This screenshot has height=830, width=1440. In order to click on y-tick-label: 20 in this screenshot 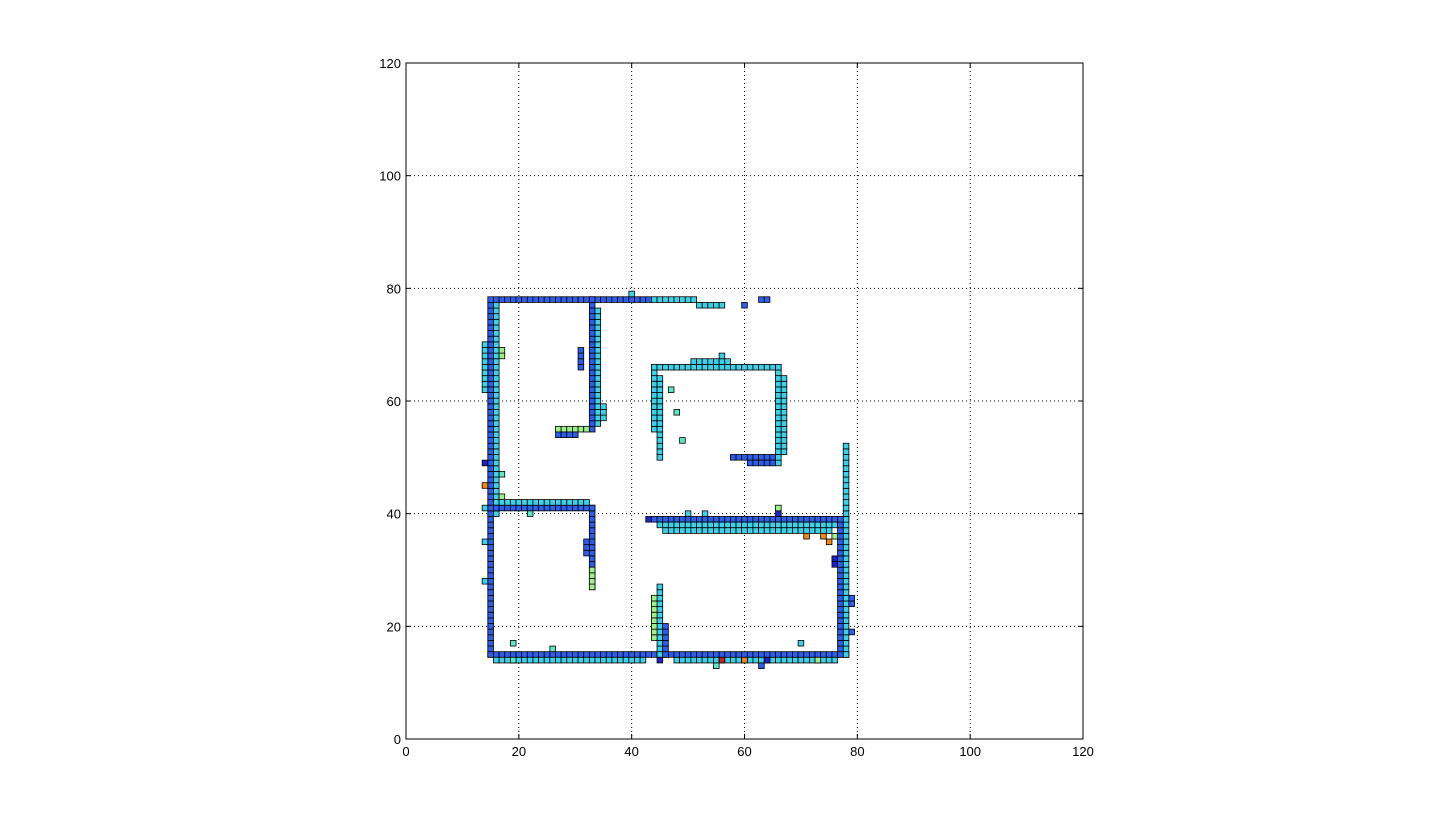, I will do `click(394, 626)`.